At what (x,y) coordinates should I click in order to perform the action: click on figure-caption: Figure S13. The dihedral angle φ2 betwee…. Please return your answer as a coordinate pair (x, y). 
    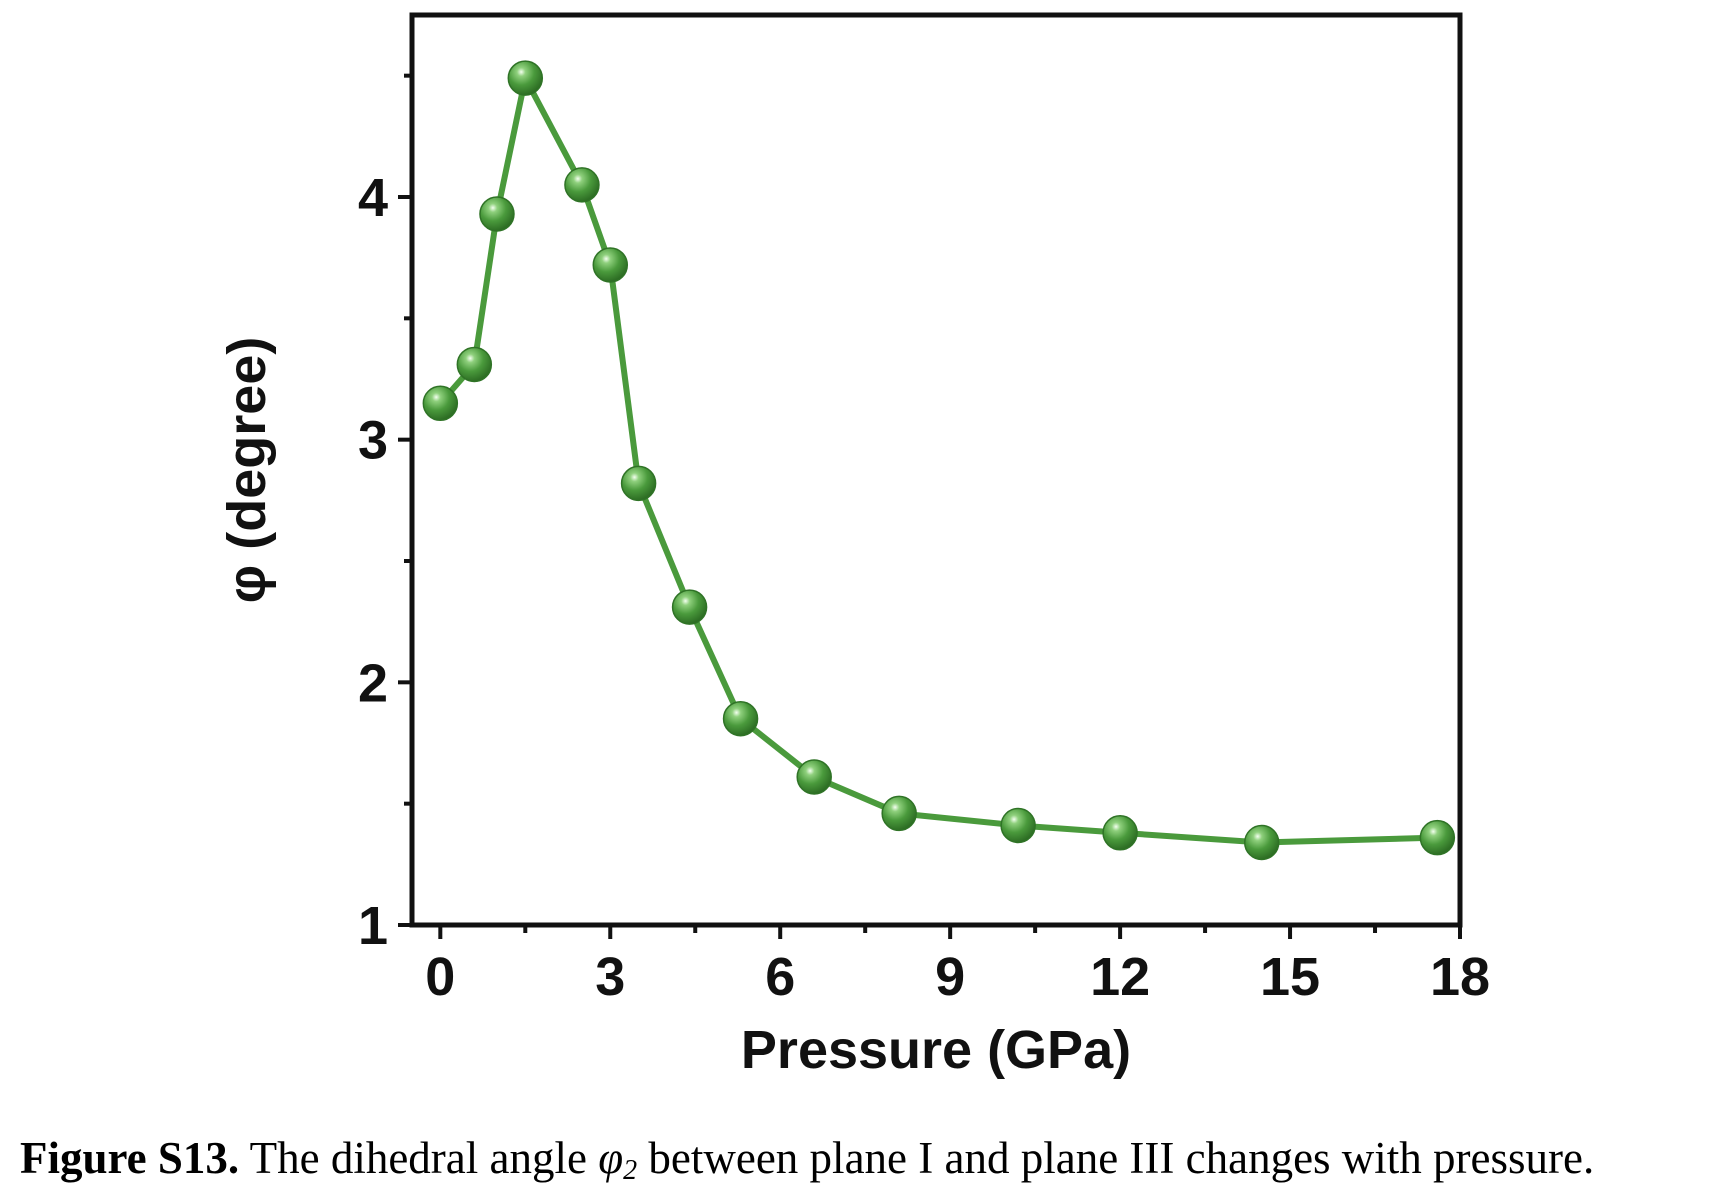
    Looking at the image, I should click on (865, 1164).